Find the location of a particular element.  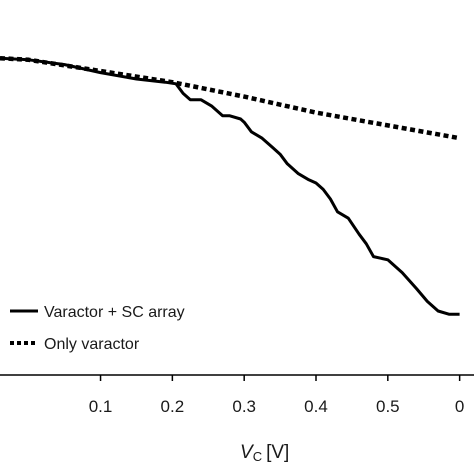

legend-label-series-1: Varactor + SC array is located at coordinates (114, 312).